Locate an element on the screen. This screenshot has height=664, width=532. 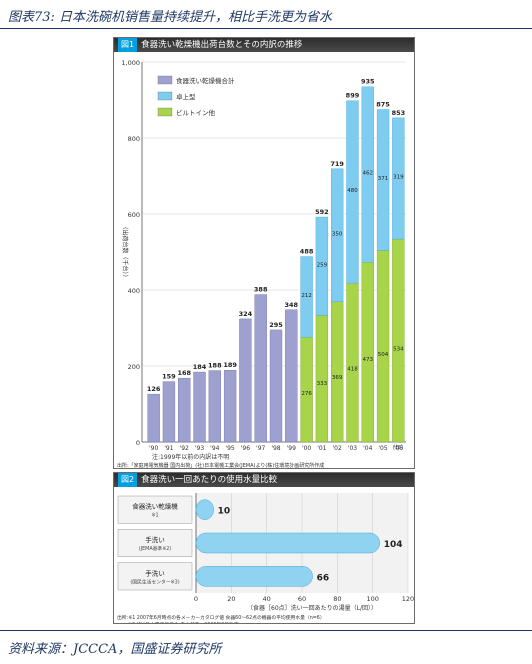
legend-label: ビルトイン他 is located at coordinates (196, 112).